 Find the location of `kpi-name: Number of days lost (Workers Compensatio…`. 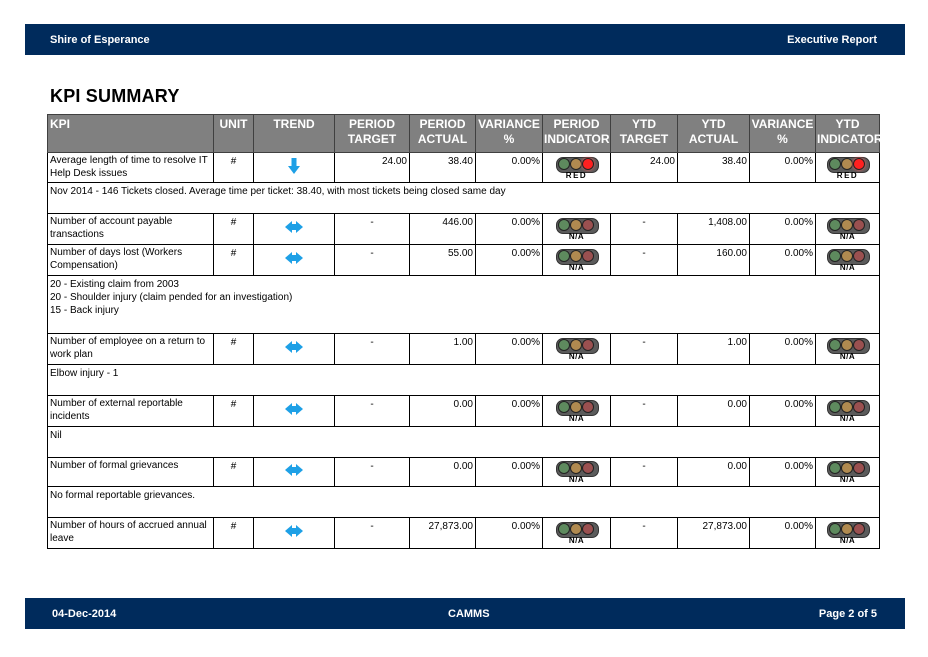

kpi-name: Number of days lost (Workers Compensatio… is located at coordinates (130, 260).